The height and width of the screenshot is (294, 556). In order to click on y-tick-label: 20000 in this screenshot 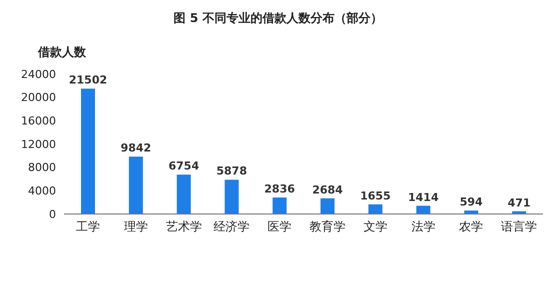, I will do `click(38, 97)`.